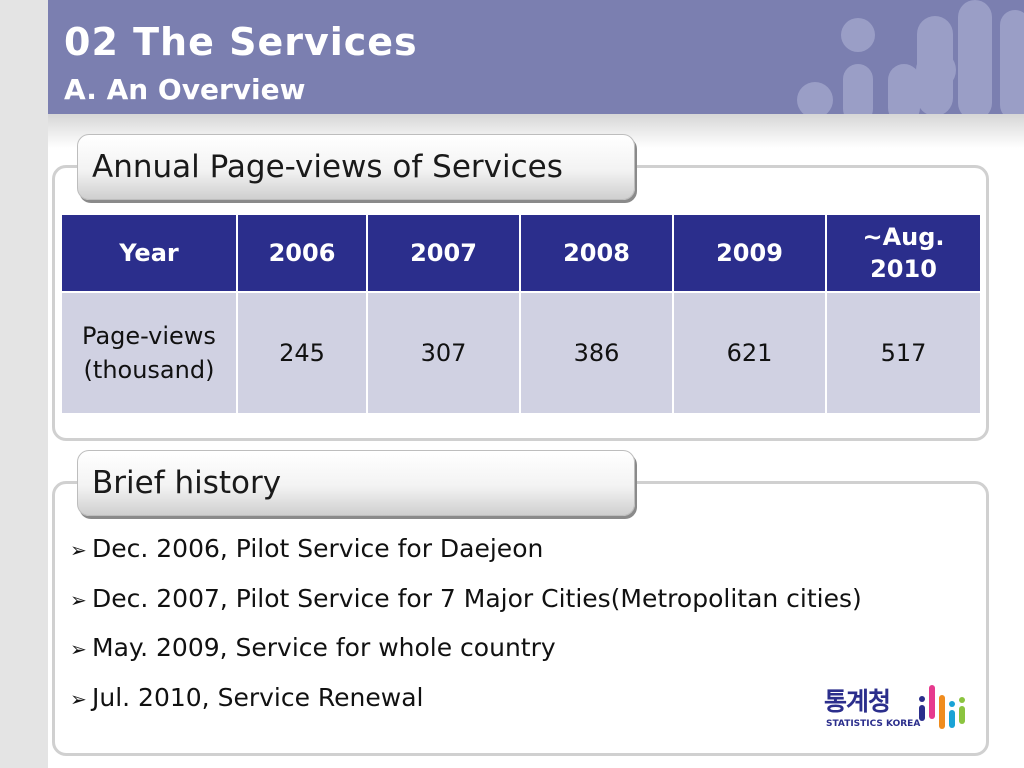 This screenshot has width=1024, height=768. Describe the element at coordinates (302, 253) in the screenshot. I see `table-header-cell: 2006` at that location.